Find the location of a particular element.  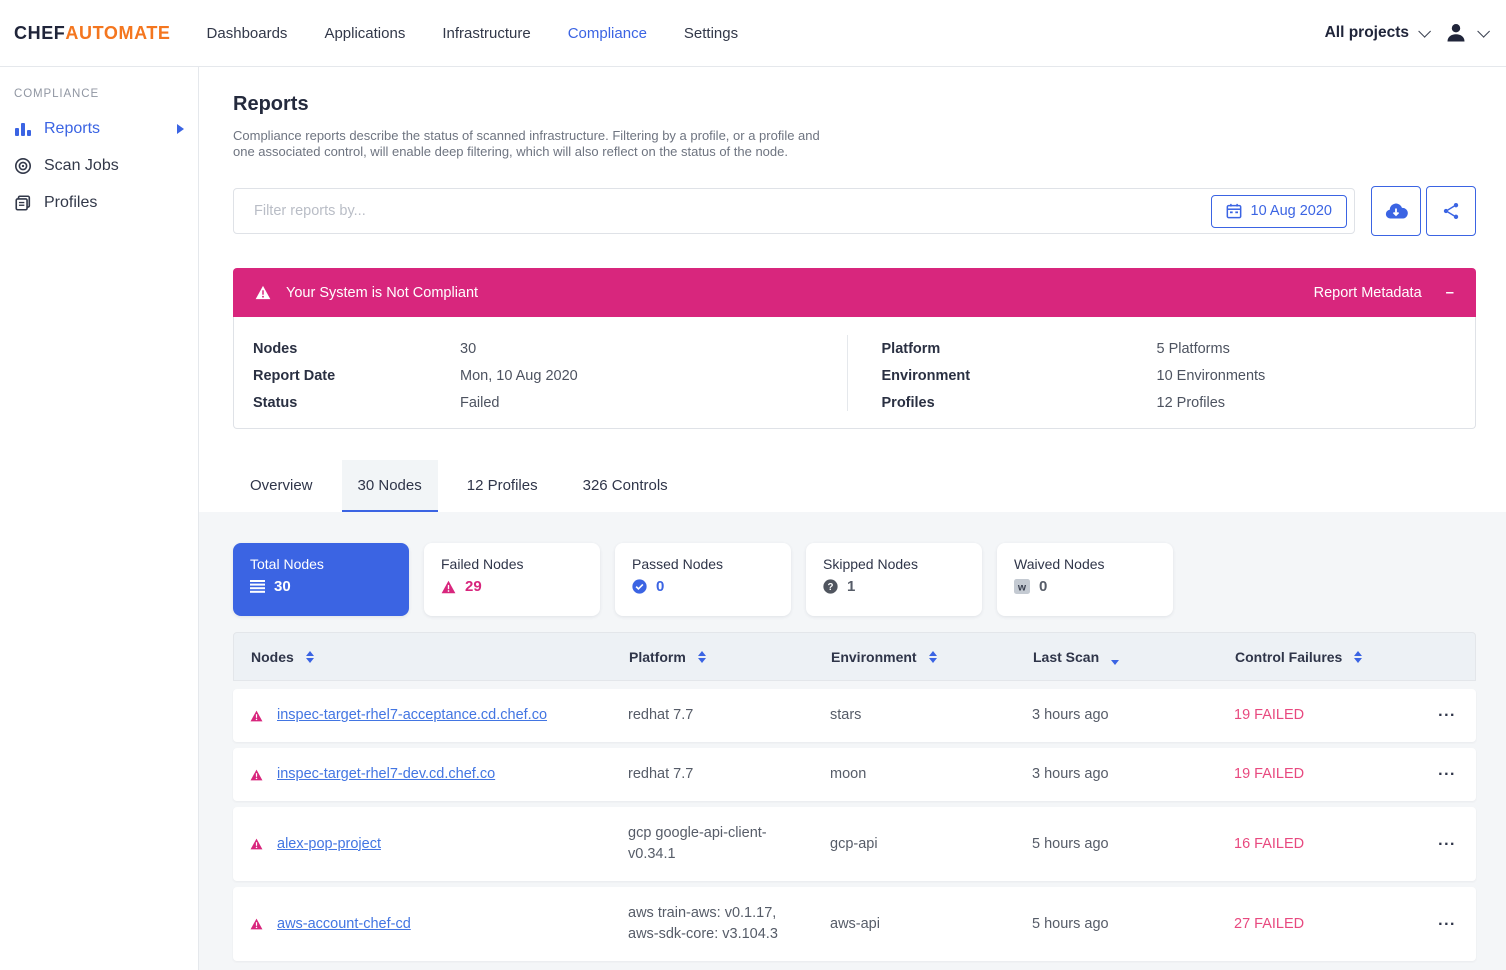

filter-row: 10 Aug 2020 is located at coordinates (854, 211).